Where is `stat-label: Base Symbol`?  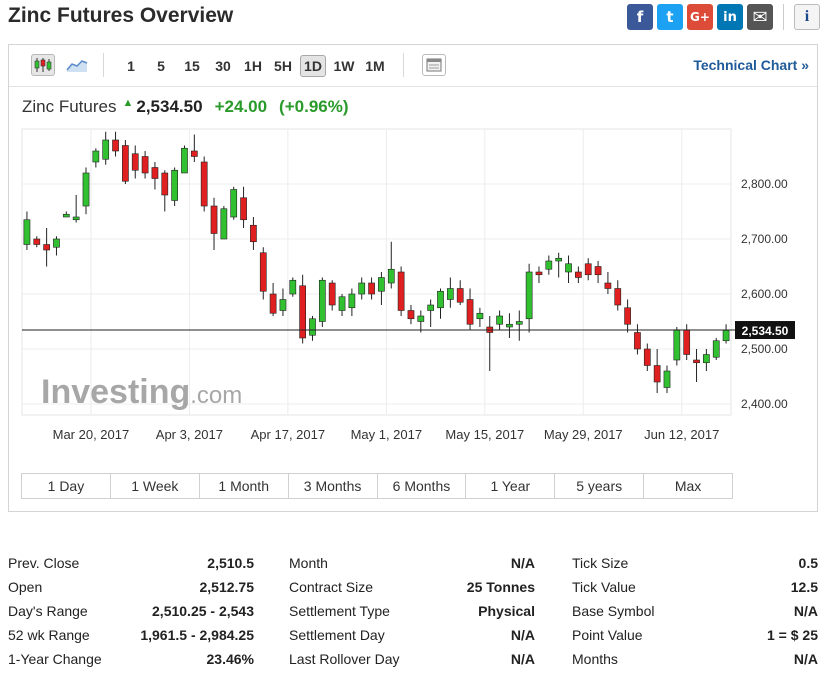
stat-label: Base Symbol is located at coordinates (613, 611).